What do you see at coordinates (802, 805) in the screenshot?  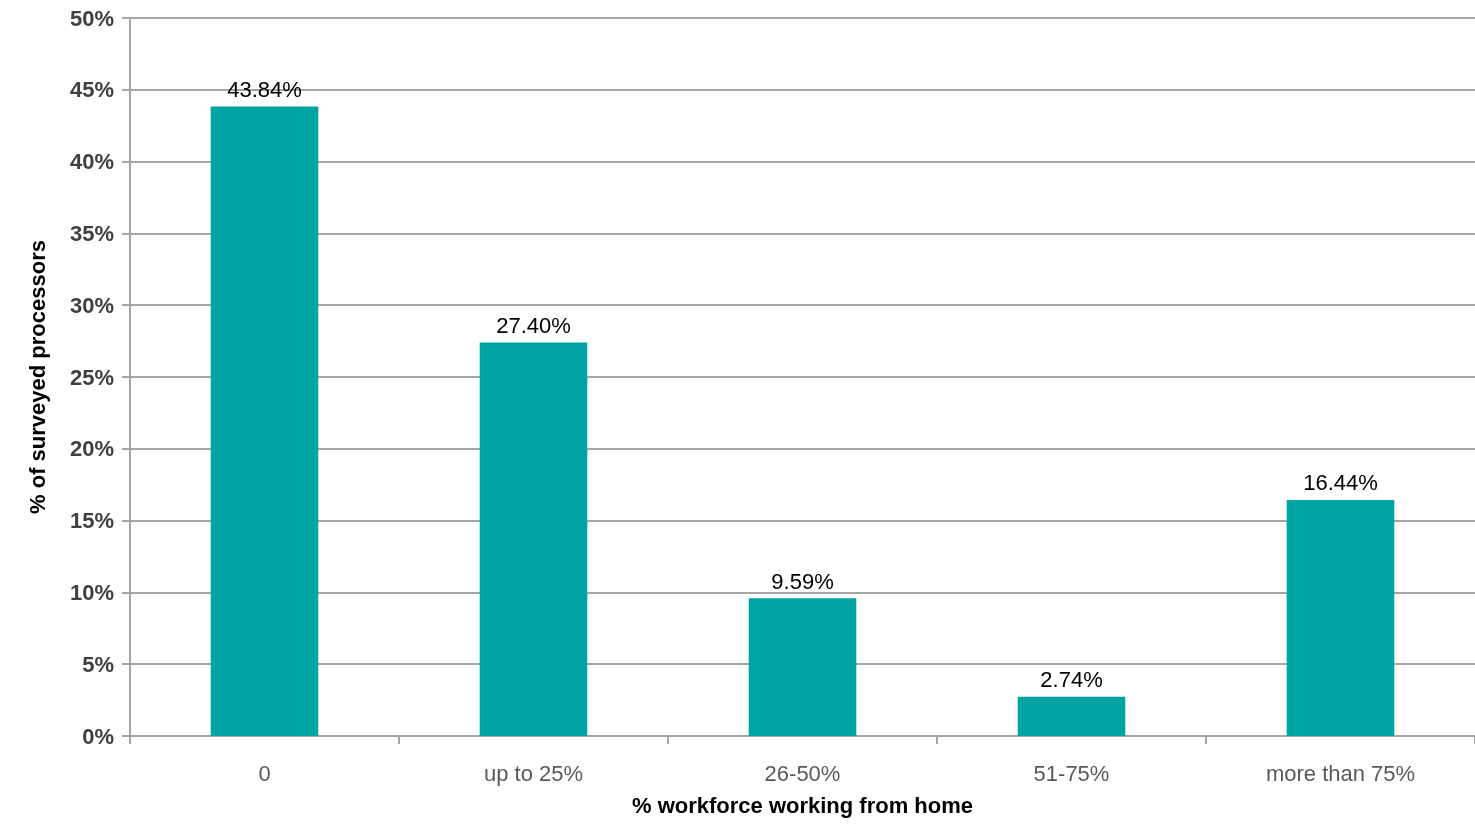 I see `x-axis-title: % workforce working from home` at bounding box center [802, 805].